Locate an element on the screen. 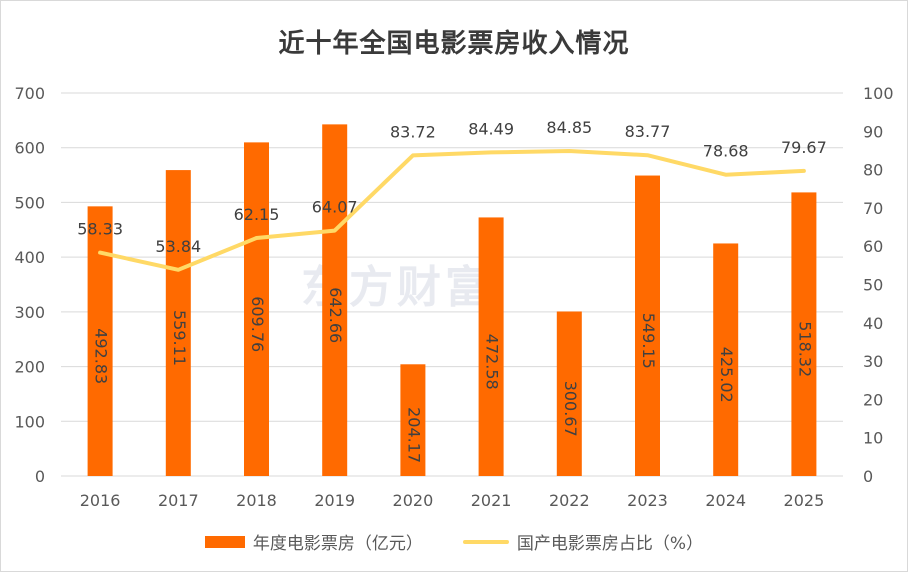  x-tick-label: 2019 is located at coordinates (334, 500).